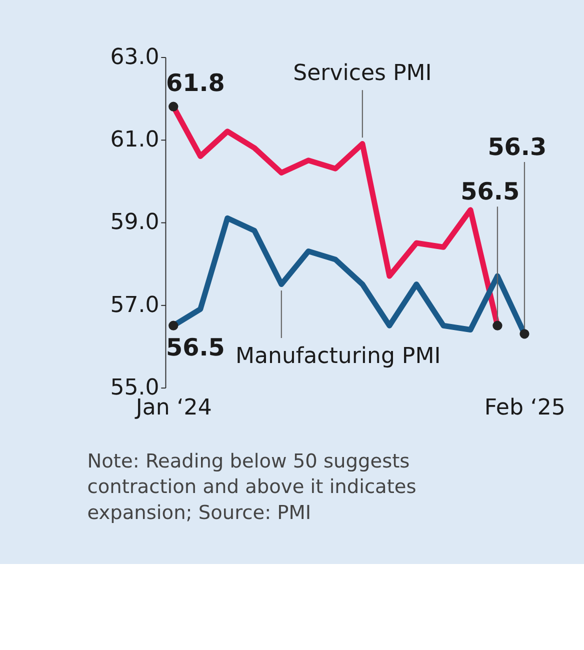 Image resolution: width=584 pixels, height=650 pixels. I want to click on series-label: Manufacturing PMI, so click(338, 357).